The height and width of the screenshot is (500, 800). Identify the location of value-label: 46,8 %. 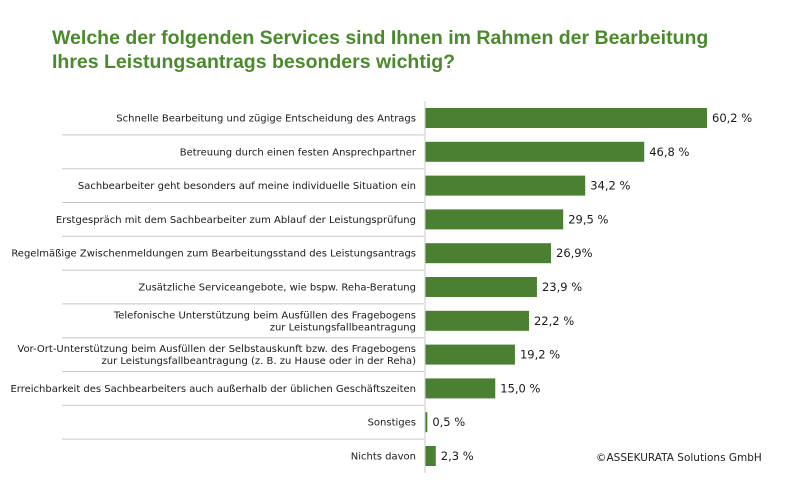
(669, 152).